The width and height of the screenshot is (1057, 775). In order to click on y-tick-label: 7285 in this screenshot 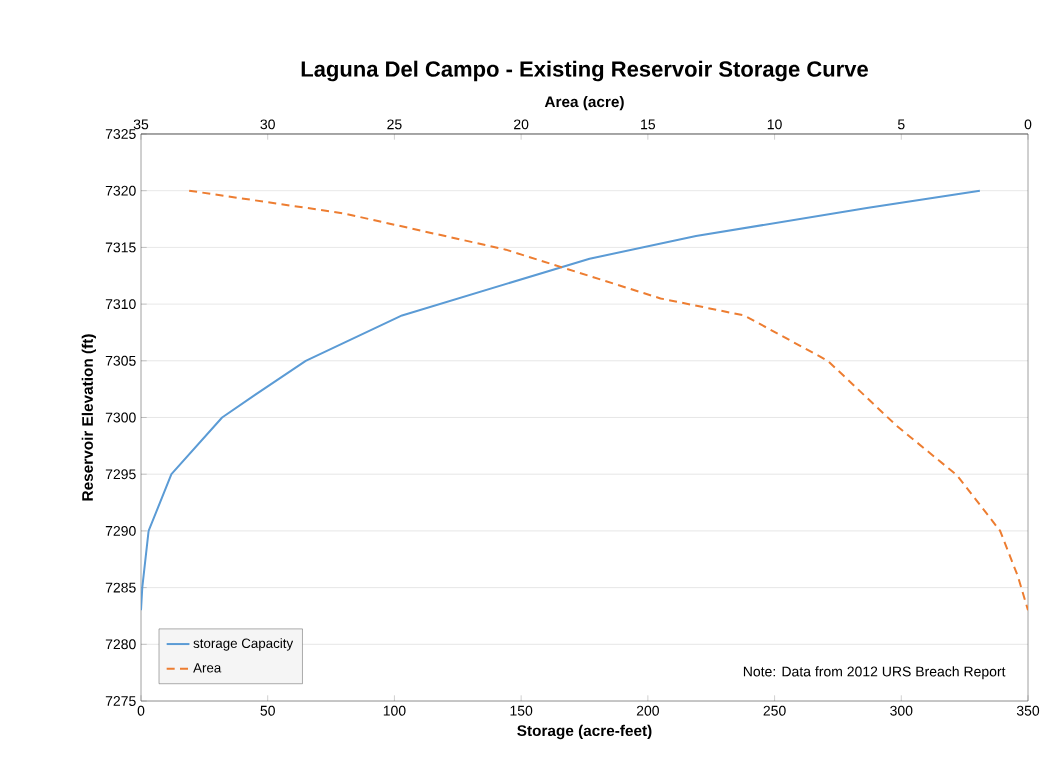, I will do `click(120, 587)`.